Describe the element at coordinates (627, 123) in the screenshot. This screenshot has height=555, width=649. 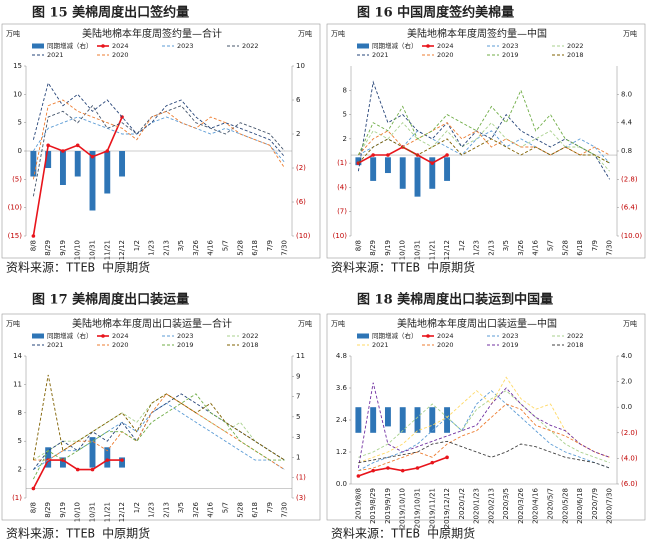
I see `y2-tick-label: 4.4` at that location.